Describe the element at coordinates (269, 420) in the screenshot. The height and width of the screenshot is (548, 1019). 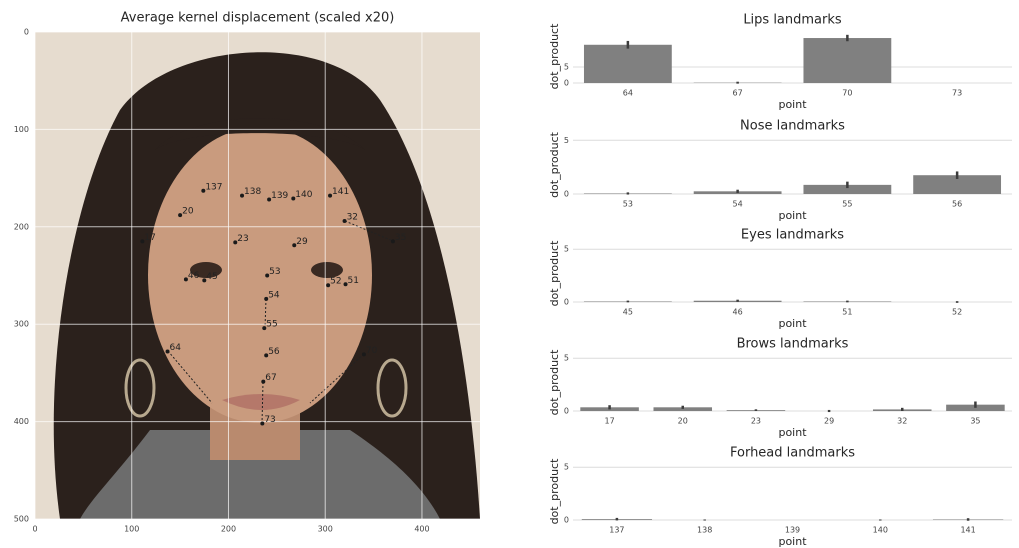
I see `landmark-label: 73` at that location.